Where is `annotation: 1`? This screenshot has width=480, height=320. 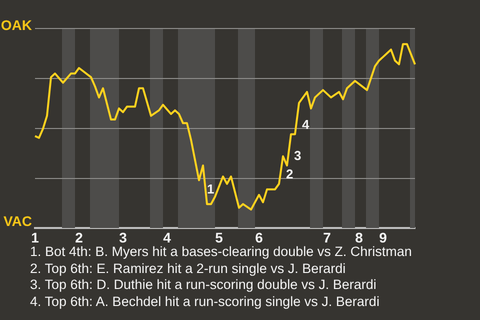
annotation: 1 is located at coordinates (210, 189).